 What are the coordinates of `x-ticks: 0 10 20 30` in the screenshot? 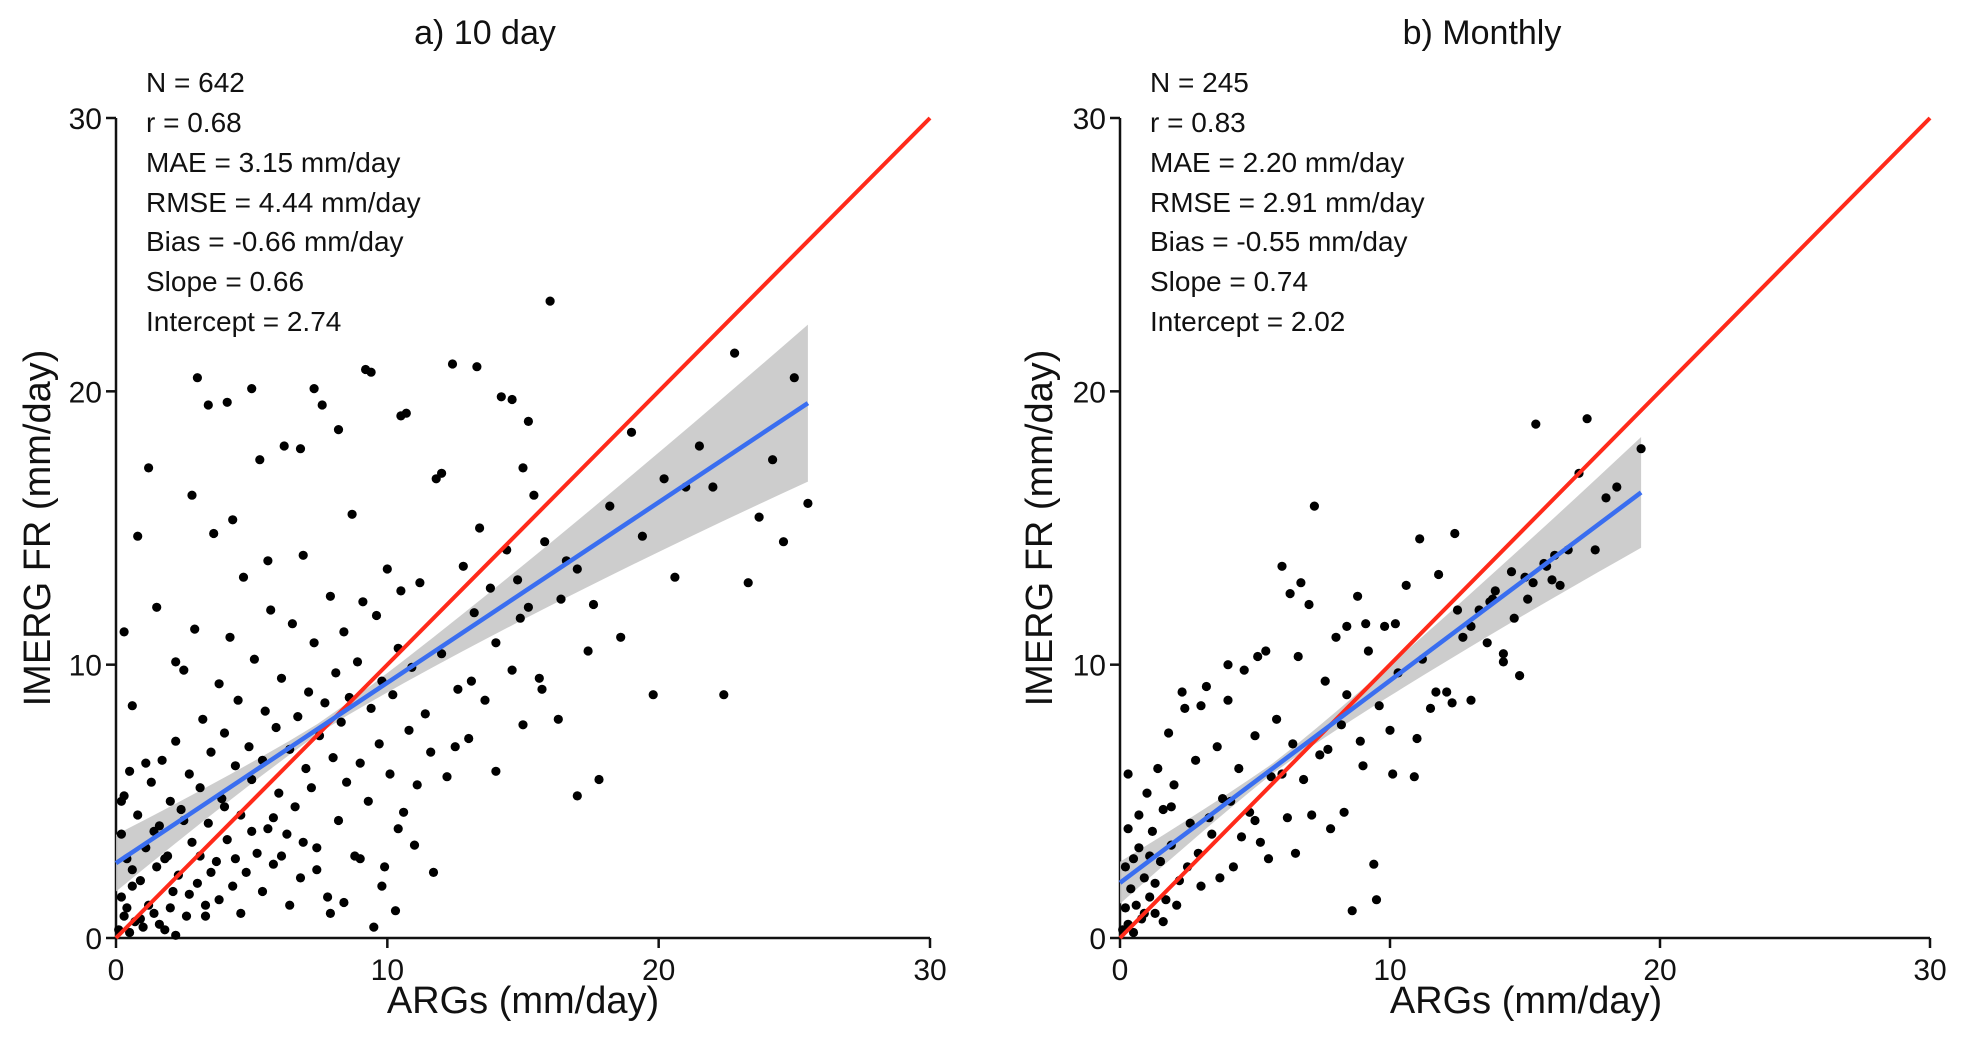 It's located at (1529, 962).